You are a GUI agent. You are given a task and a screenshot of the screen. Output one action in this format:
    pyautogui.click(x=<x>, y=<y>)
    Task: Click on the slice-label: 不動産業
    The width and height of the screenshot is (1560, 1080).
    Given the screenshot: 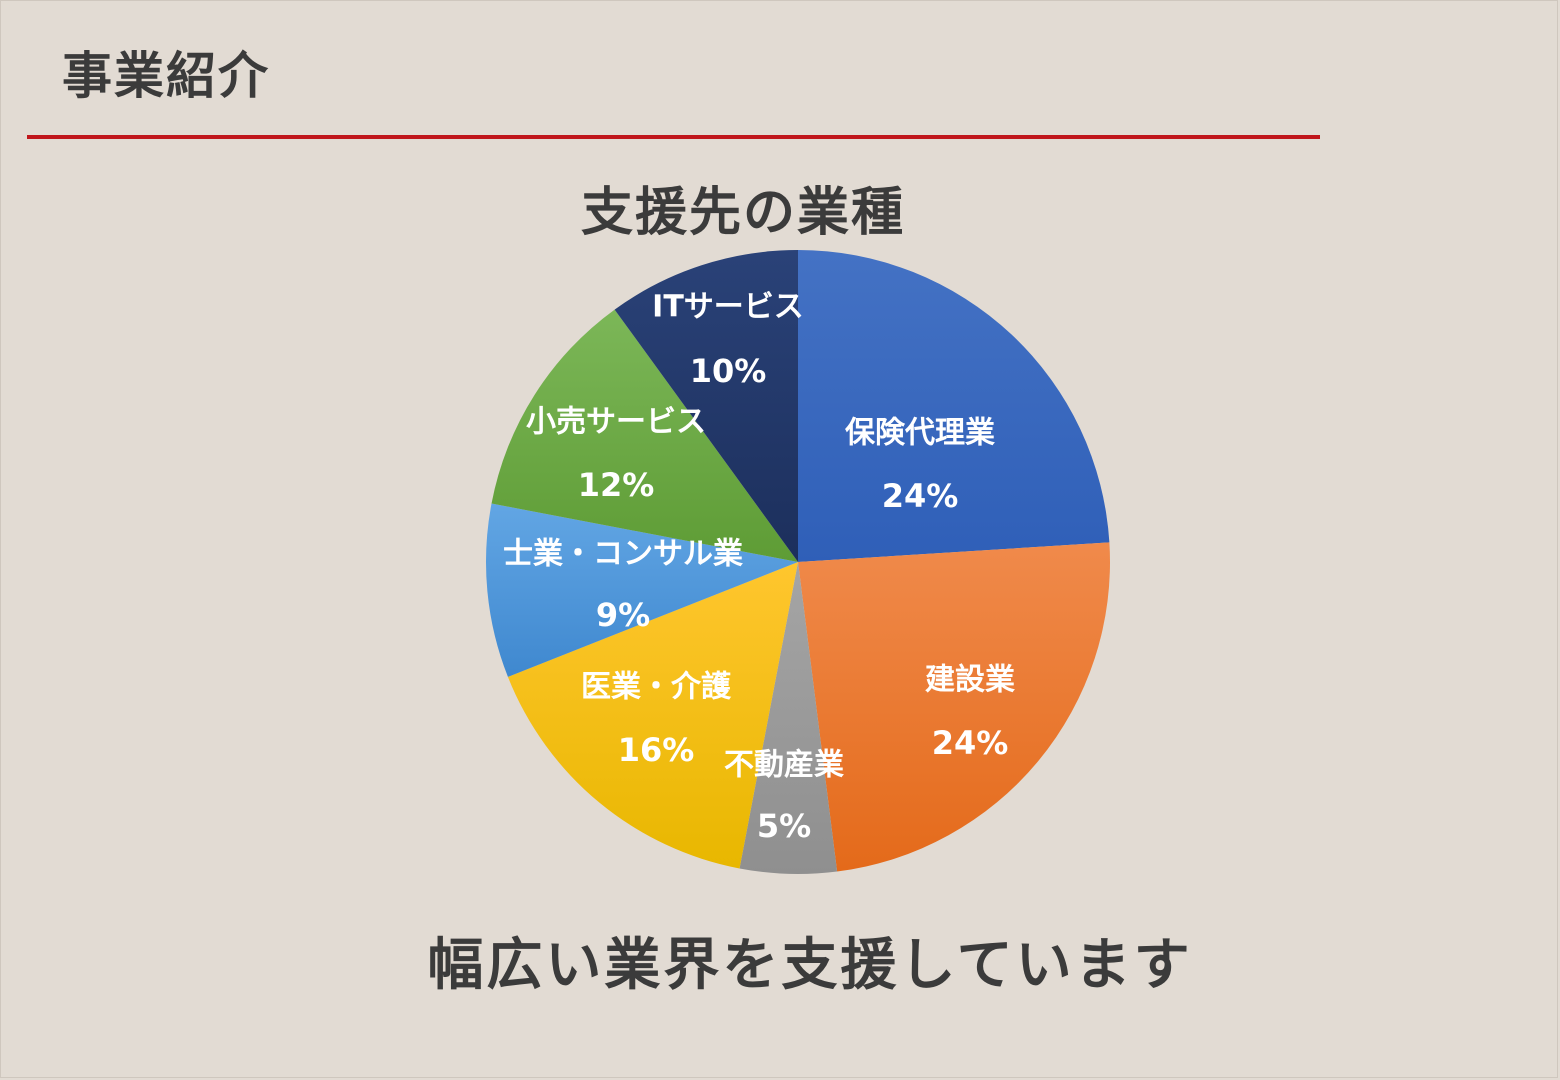 What is the action you would take?
    pyautogui.click(x=784, y=765)
    